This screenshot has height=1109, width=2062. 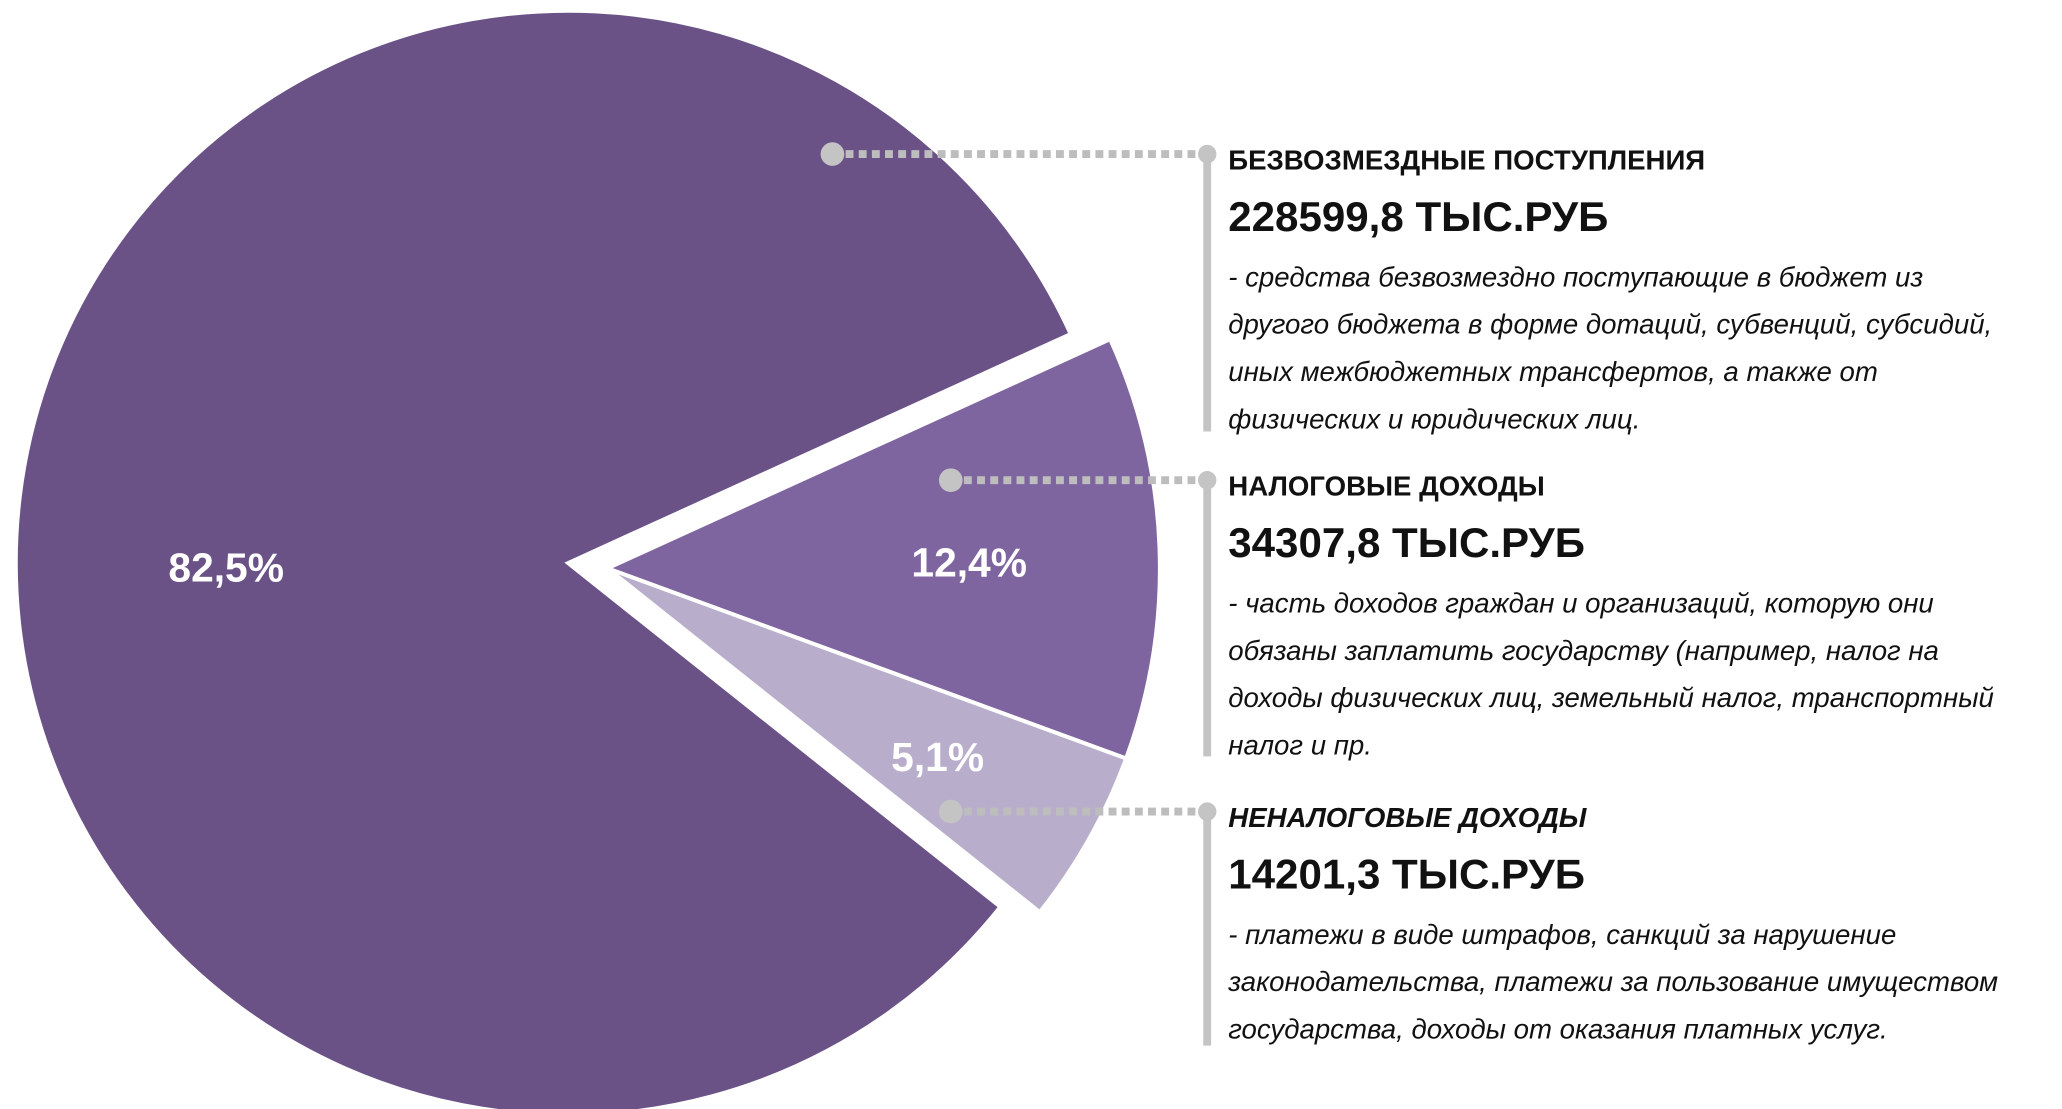 I want to click on amount: 228599,8 ТЫС.РУБ, so click(x=1418, y=216).